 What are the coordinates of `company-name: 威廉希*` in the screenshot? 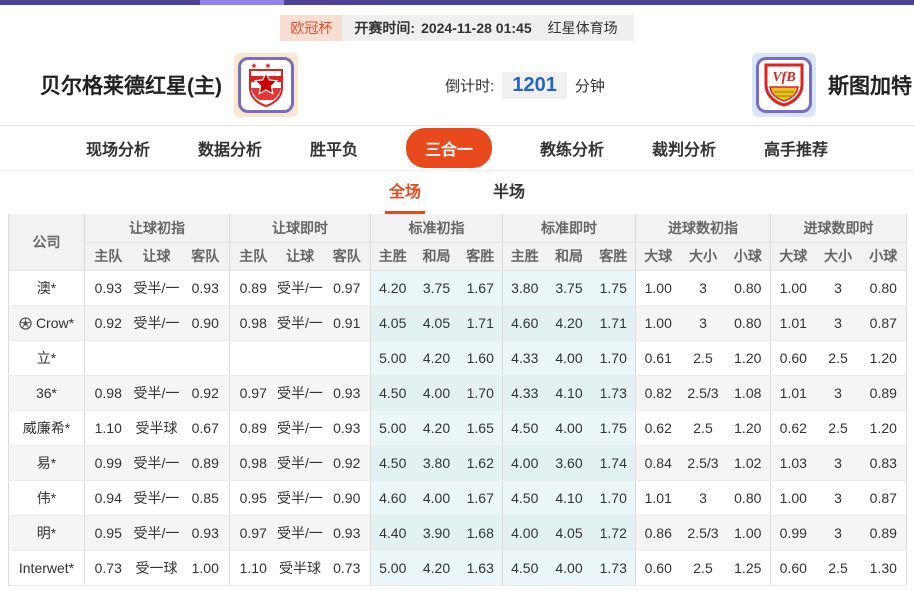 It's located at (46, 427).